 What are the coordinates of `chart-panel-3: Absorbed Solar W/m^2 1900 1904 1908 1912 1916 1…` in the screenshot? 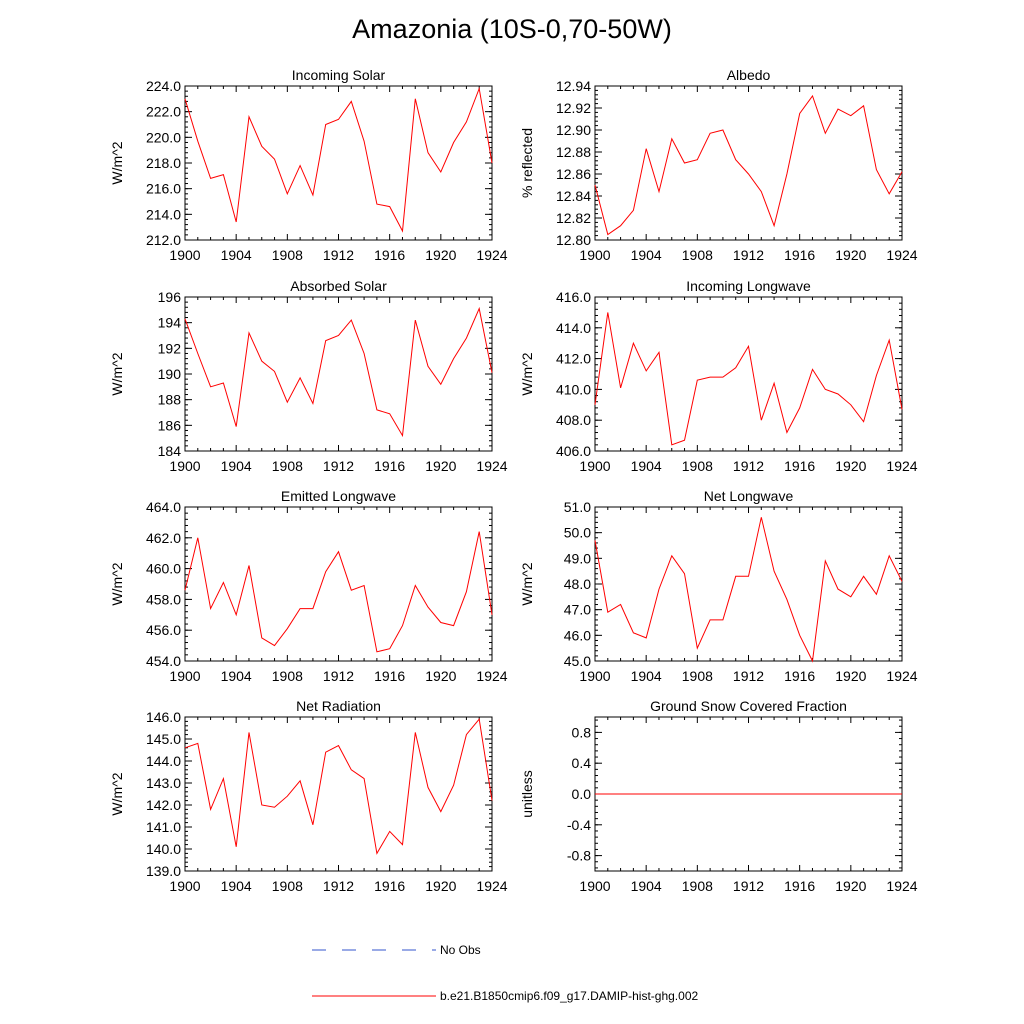 It's located at (308, 376).